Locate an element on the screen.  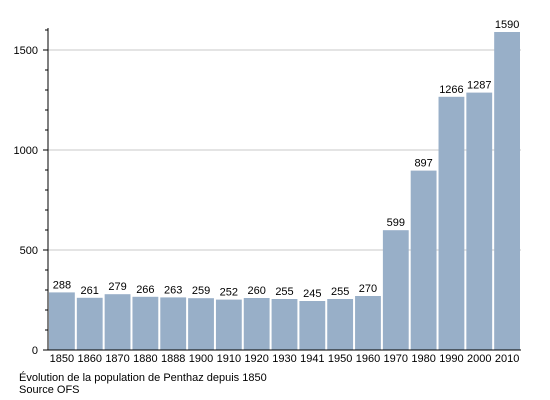
x-tick-label-2010: 2010 is located at coordinates (507, 359).